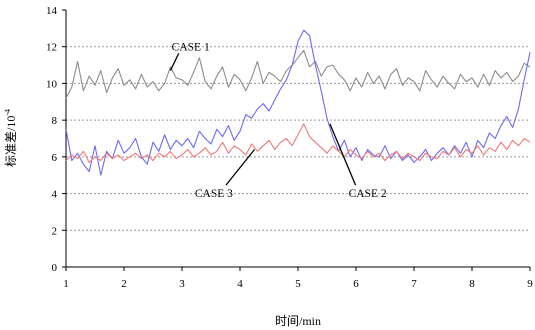  Describe the element at coordinates (52, 139) in the screenshot. I see `y-tick-labels: 0 2 4 6 8 10 12 14` at that location.